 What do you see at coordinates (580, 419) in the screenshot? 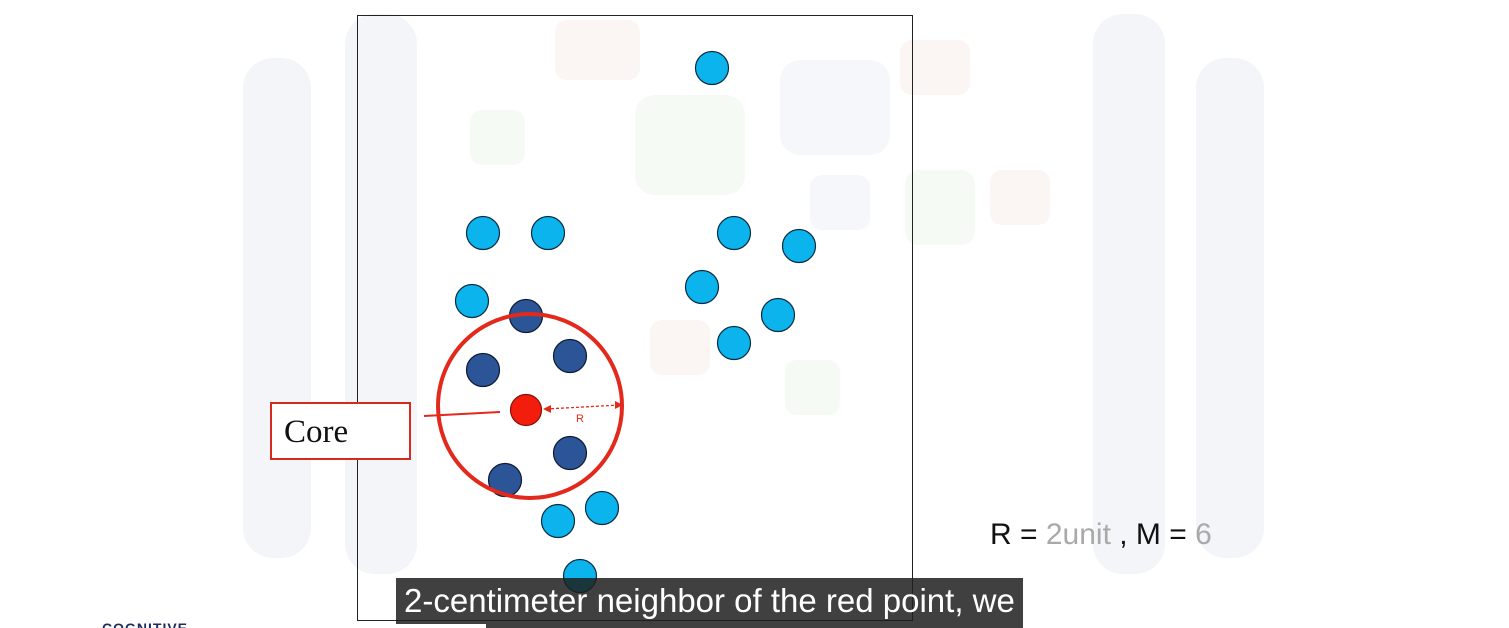
I see `radius-label: R` at bounding box center [580, 419].